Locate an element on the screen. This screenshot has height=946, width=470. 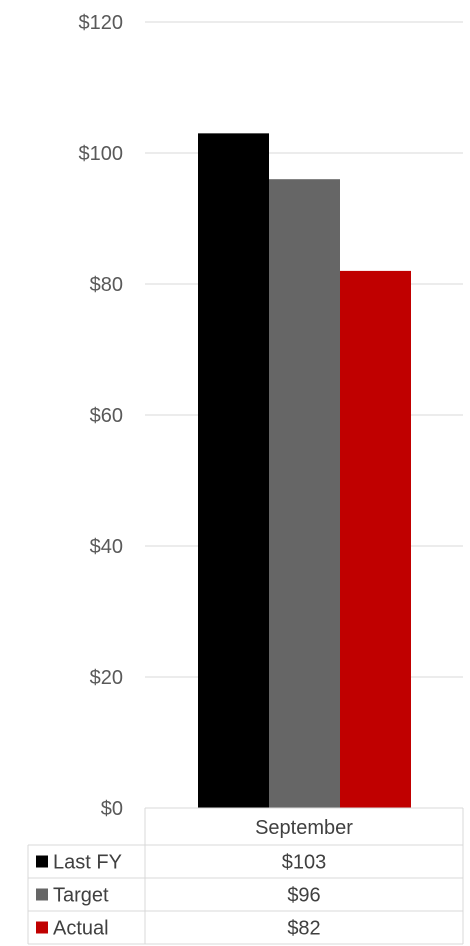
y-tick-label: $0 is located at coordinates (112, 809).